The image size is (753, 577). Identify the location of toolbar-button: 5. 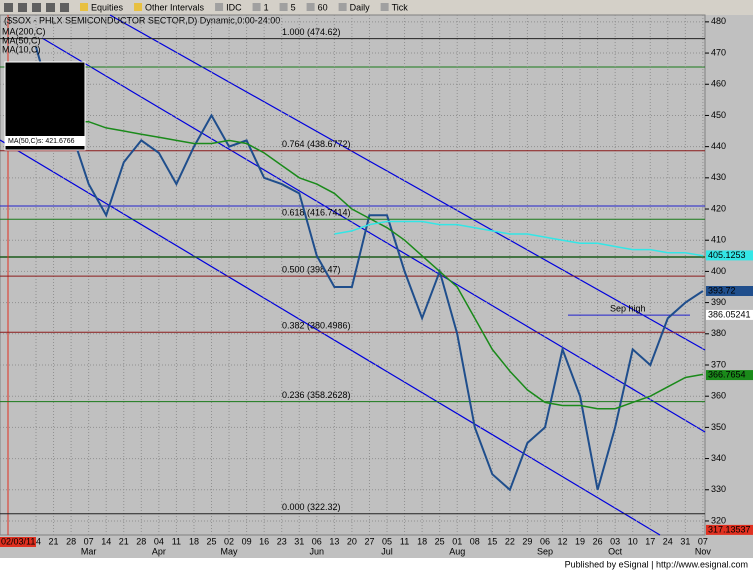
(293, 7).